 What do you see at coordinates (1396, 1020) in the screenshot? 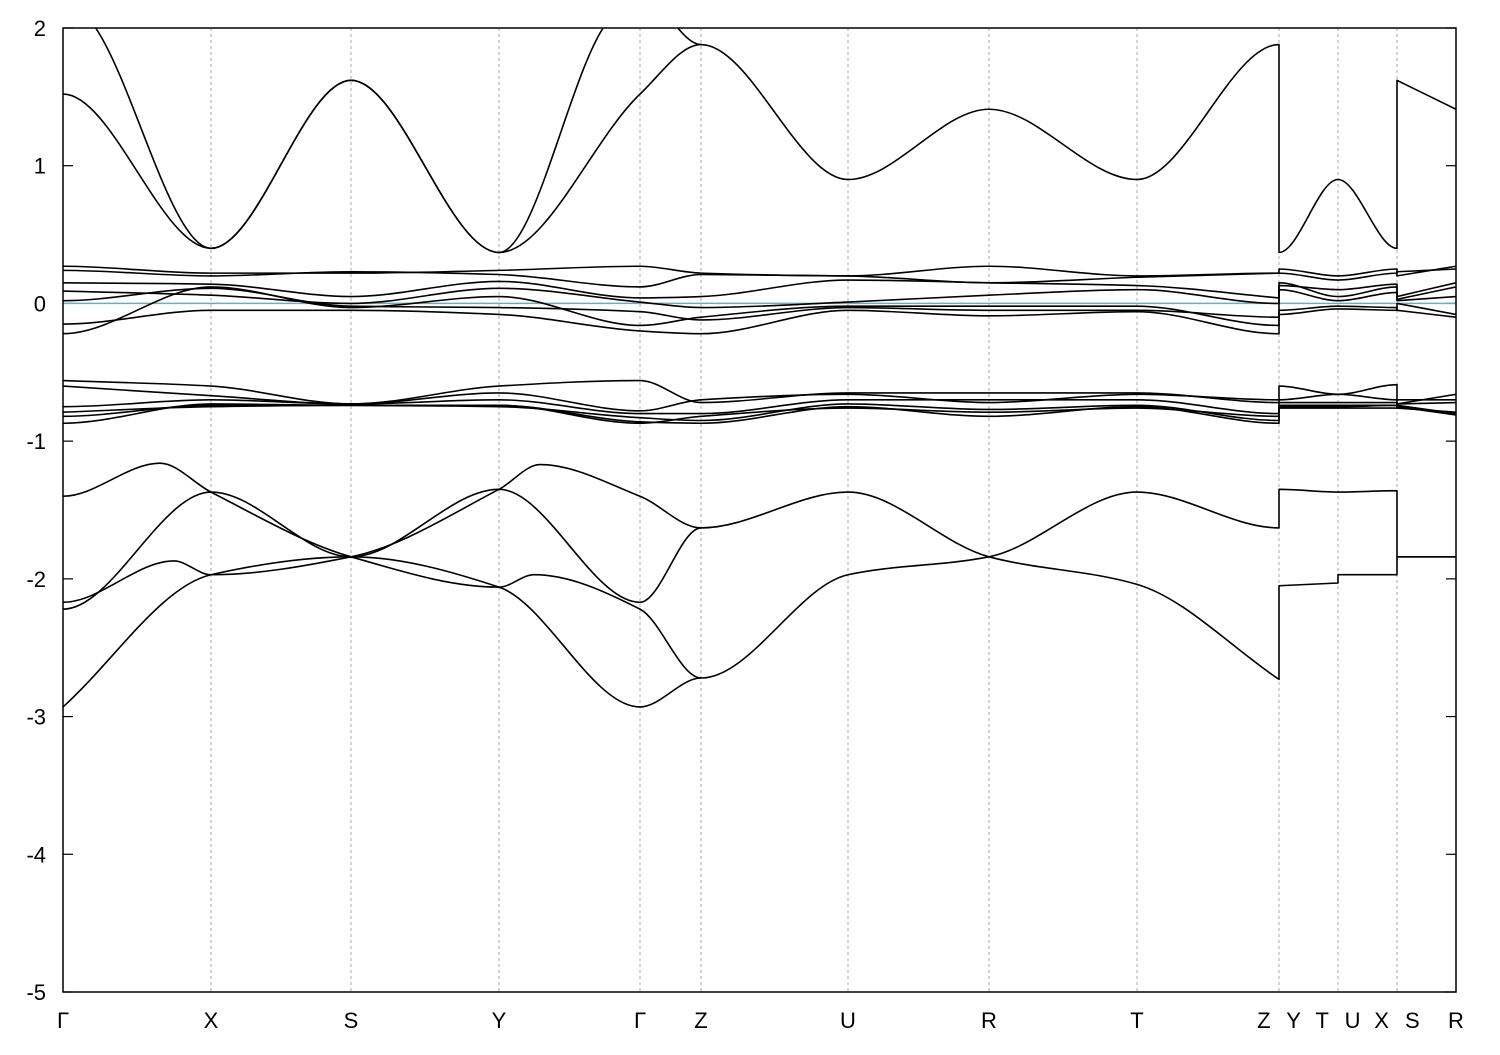
I see `x-tick-label: X S` at bounding box center [1396, 1020].